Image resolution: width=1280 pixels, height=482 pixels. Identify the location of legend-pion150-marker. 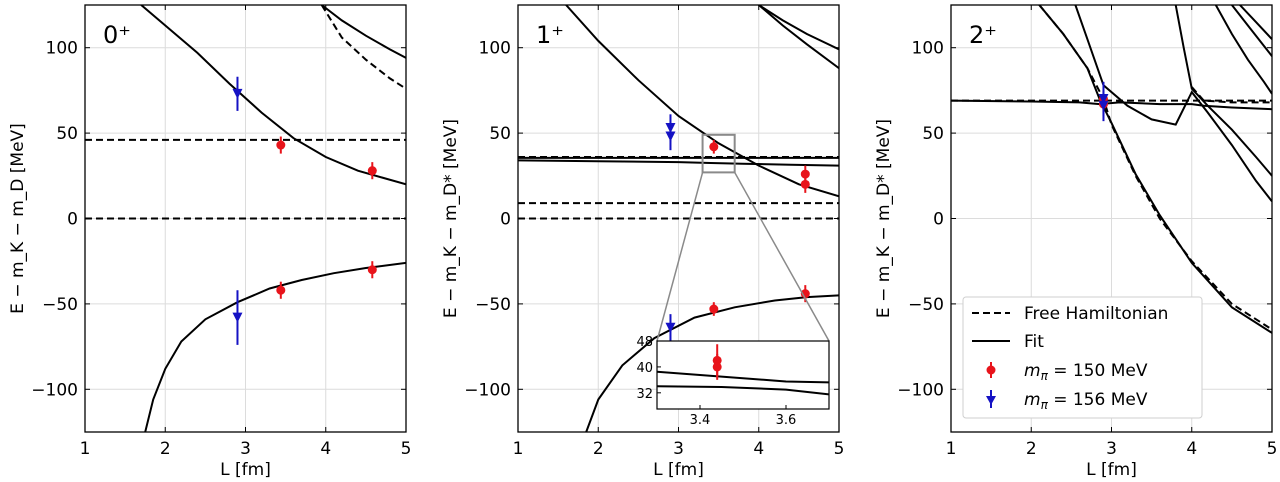
(991, 370).